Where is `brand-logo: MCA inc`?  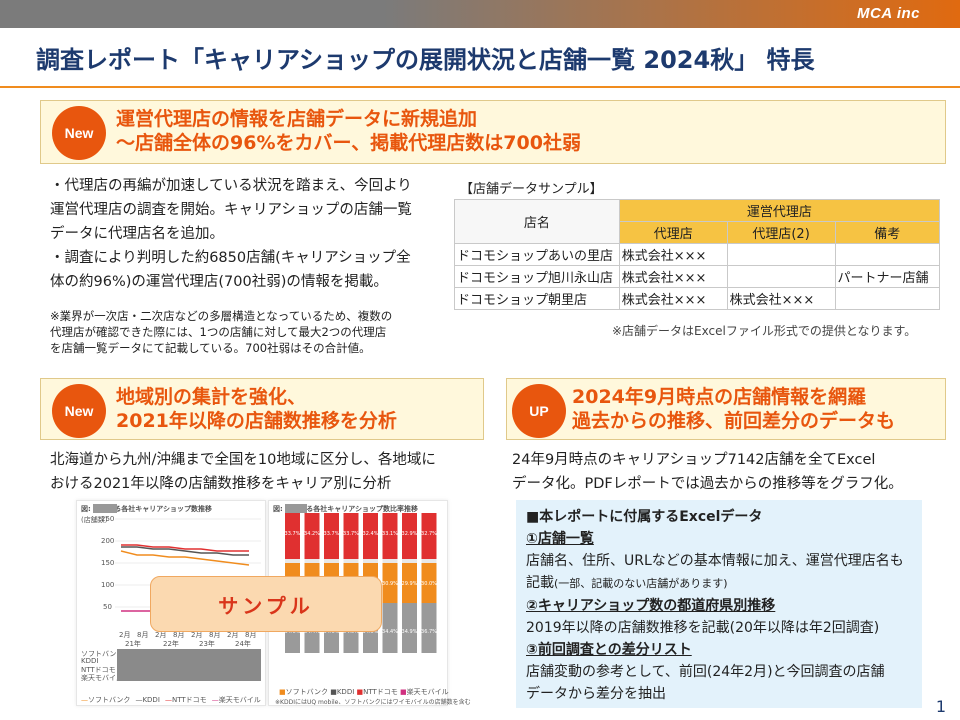 brand-logo: MCA inc is located at coordinates (888, 13).